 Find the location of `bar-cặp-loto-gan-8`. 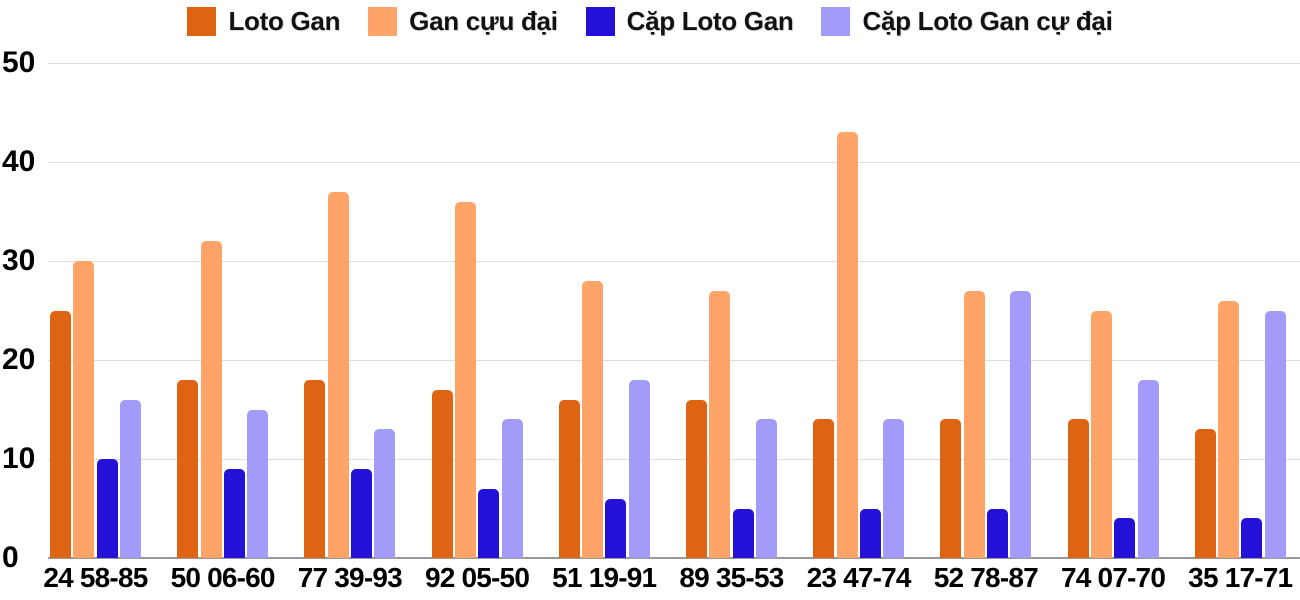

bar-cặp-loto-gan-8 is located at coordinates (997, 533).